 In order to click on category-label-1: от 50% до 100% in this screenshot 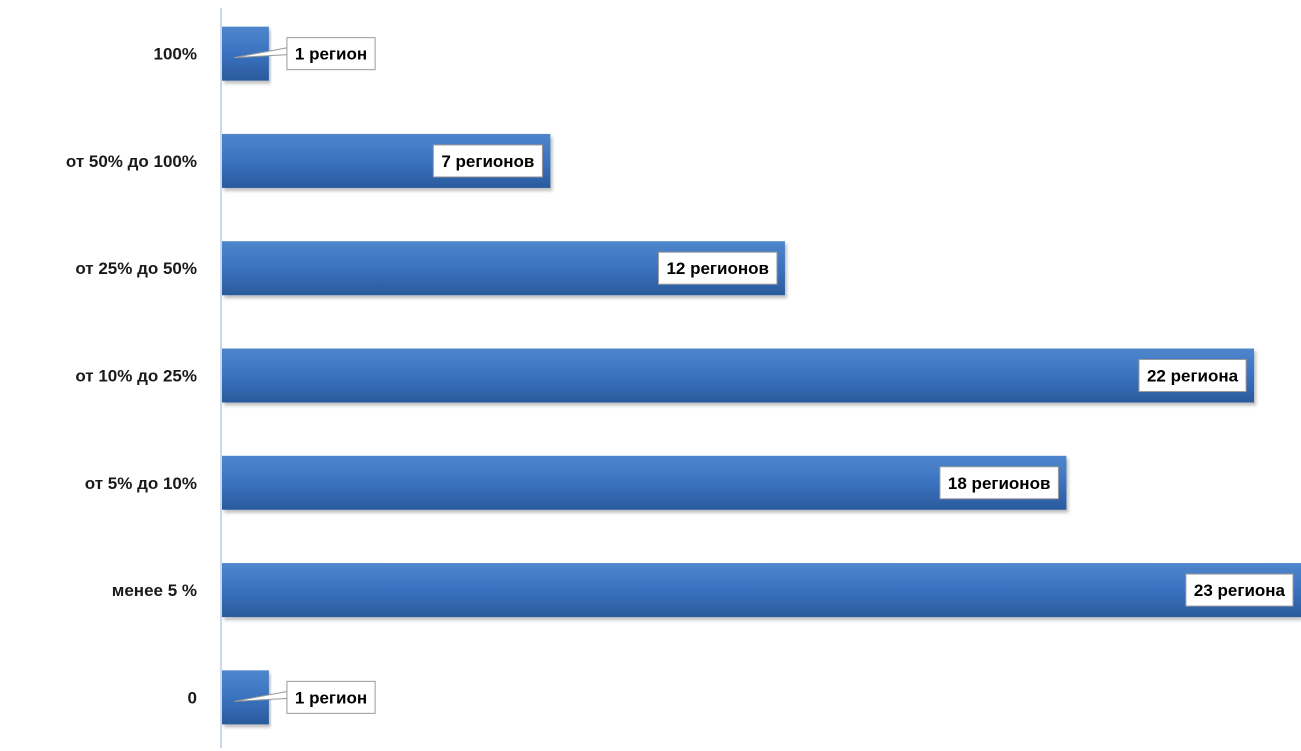, I will do `click(131, 161)`.